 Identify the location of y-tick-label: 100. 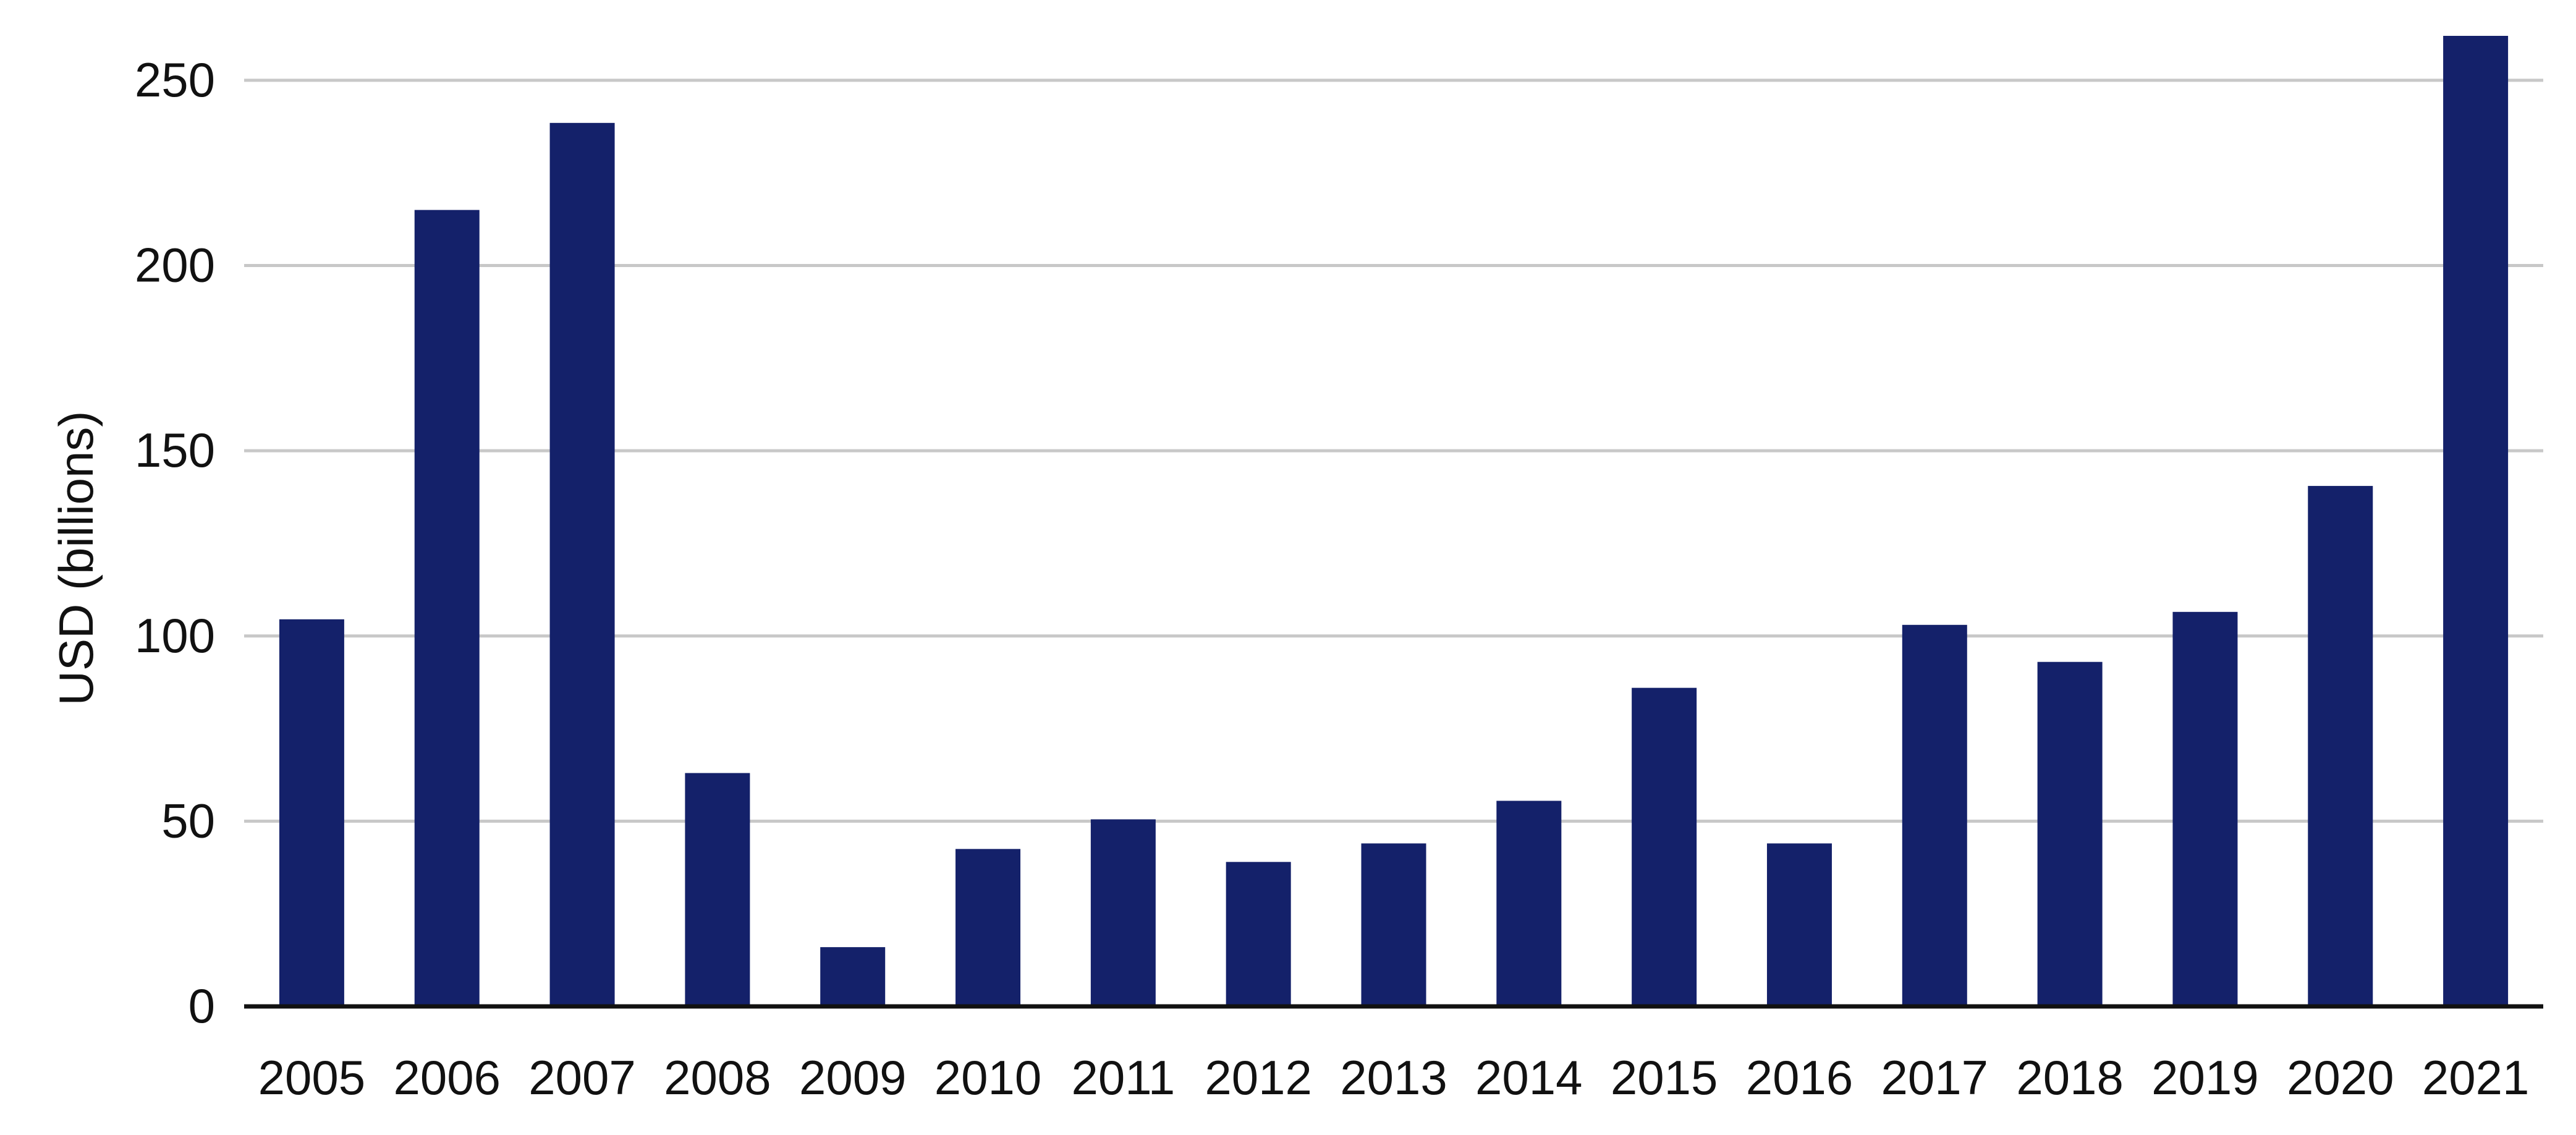
(175, 635).